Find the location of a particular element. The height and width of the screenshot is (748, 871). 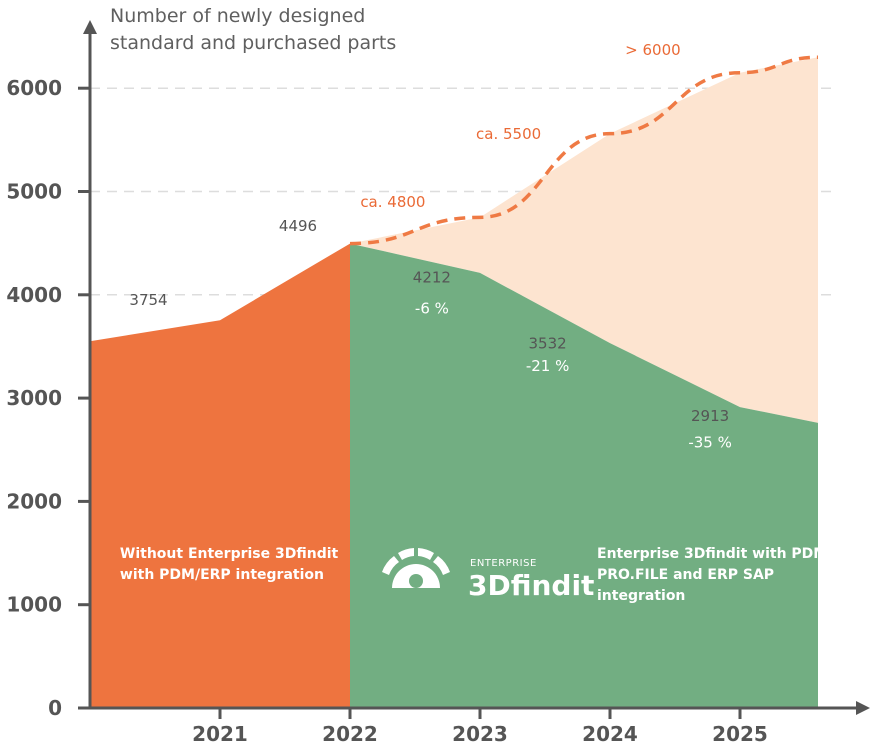

x-tick-label-2022: 2022 is located at coordinates (350, 734).